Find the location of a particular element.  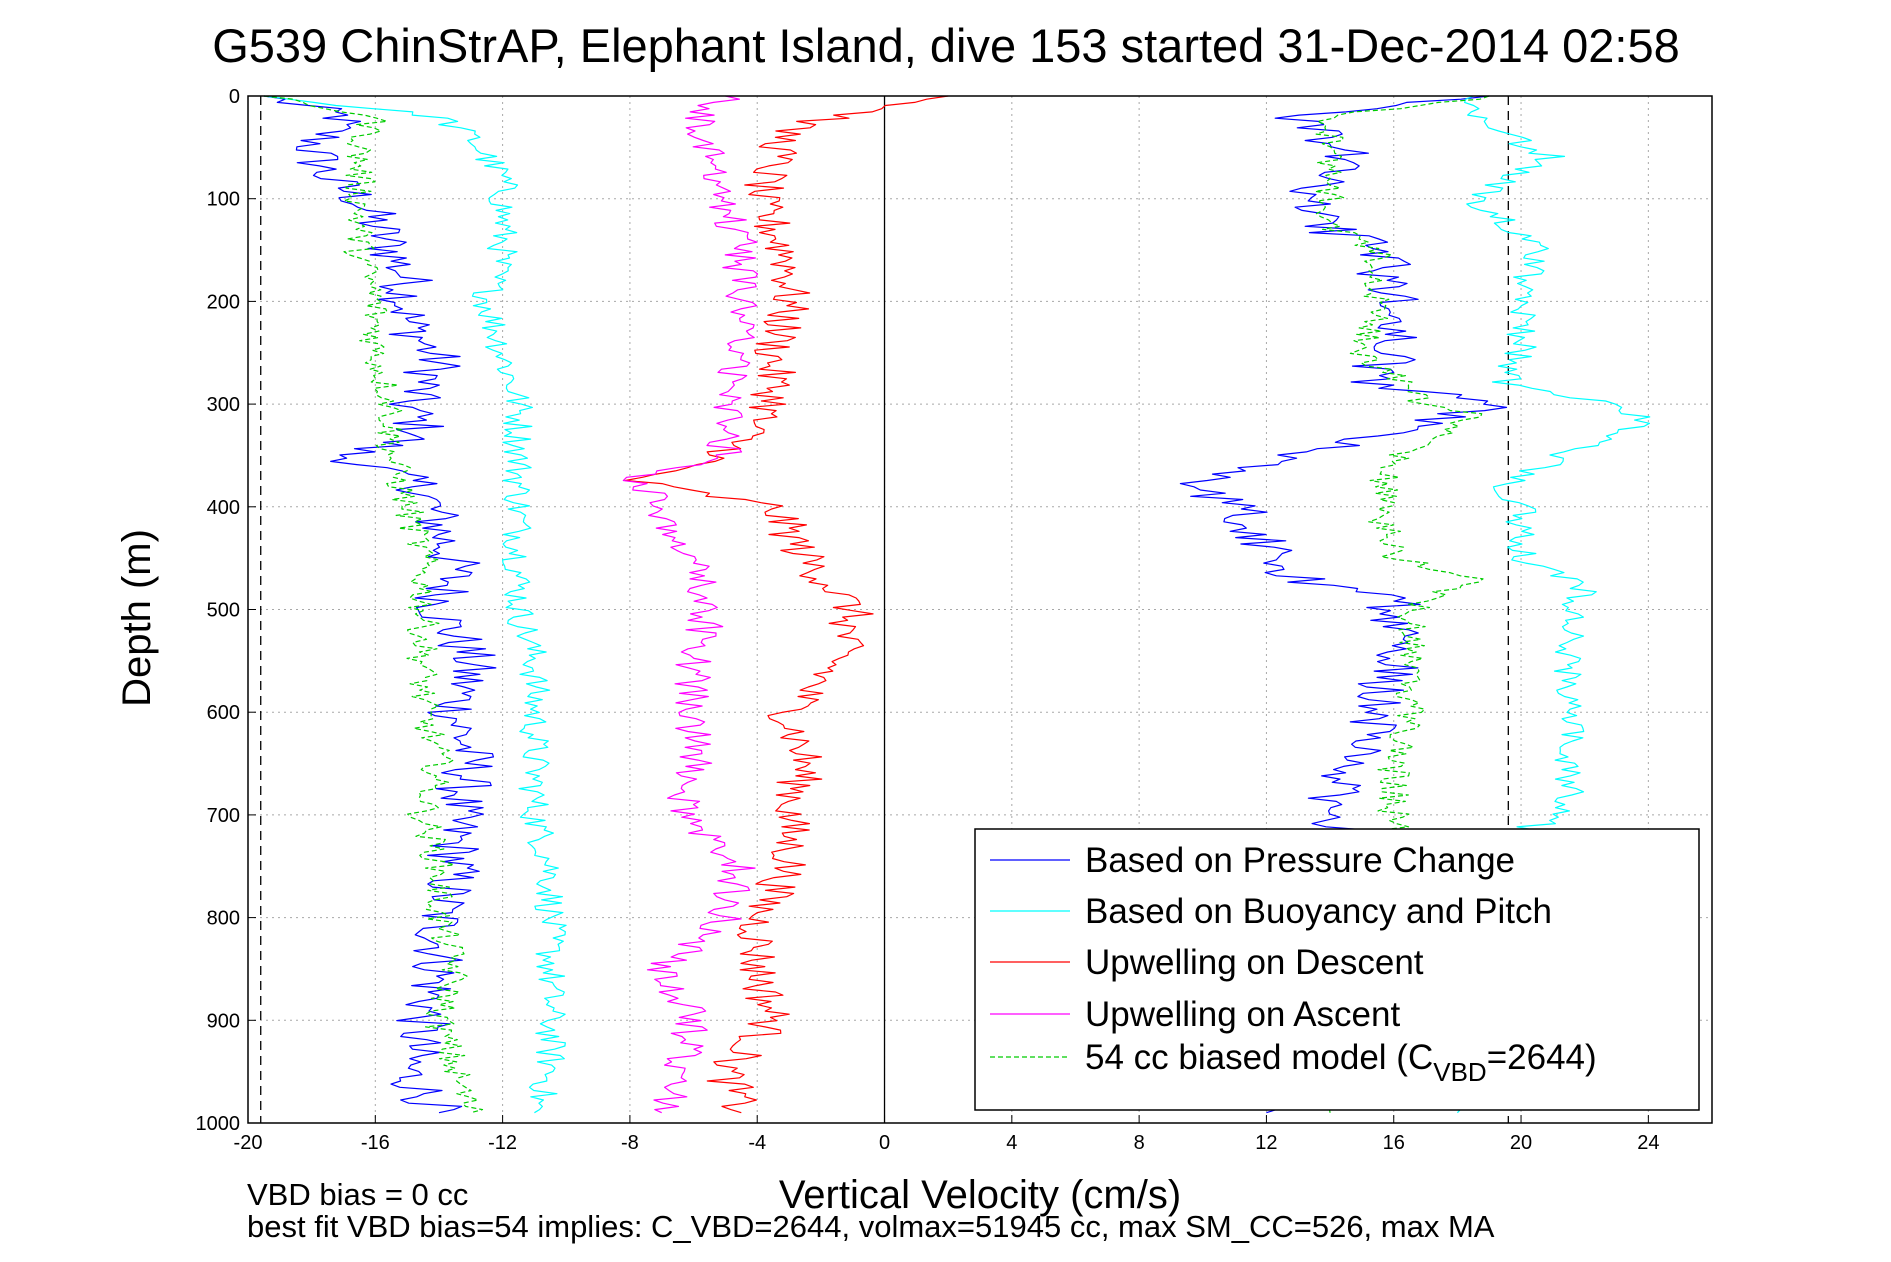

y-axis-label: Depth (m) is located at coordinates (137, 618).